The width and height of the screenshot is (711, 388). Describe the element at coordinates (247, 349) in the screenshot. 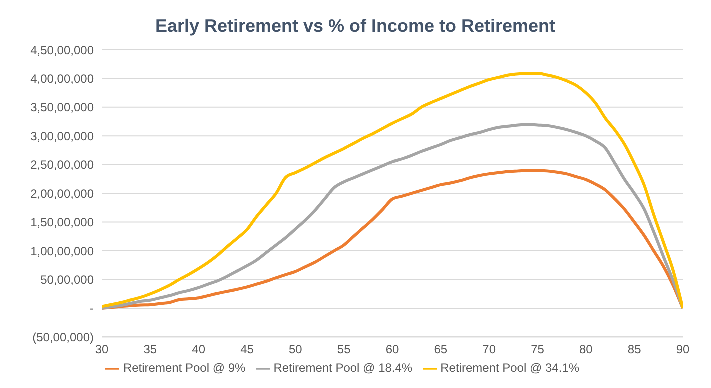

I see `x-tick-label: 45` at that location.